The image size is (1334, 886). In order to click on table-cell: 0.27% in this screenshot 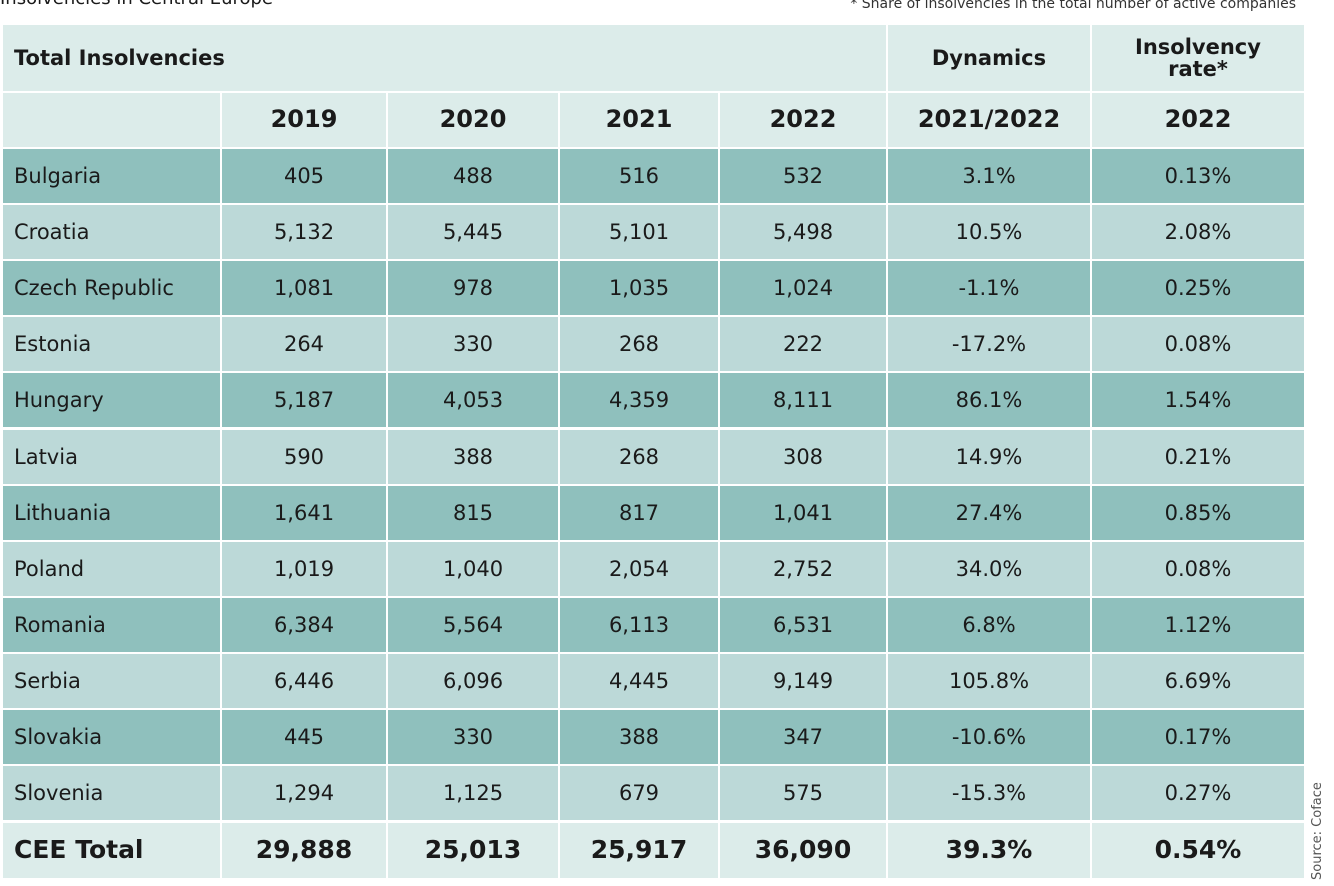, I will do `click(1198, 793)`.